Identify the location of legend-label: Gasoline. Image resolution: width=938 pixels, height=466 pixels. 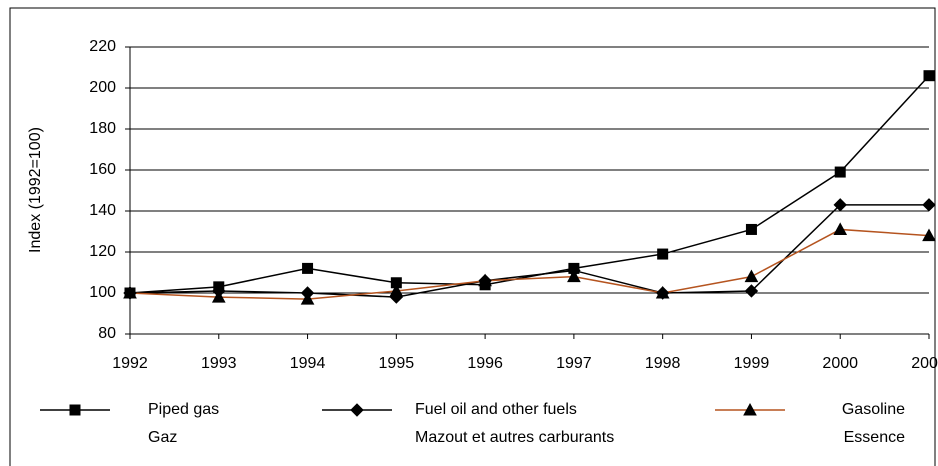
(873, 409).